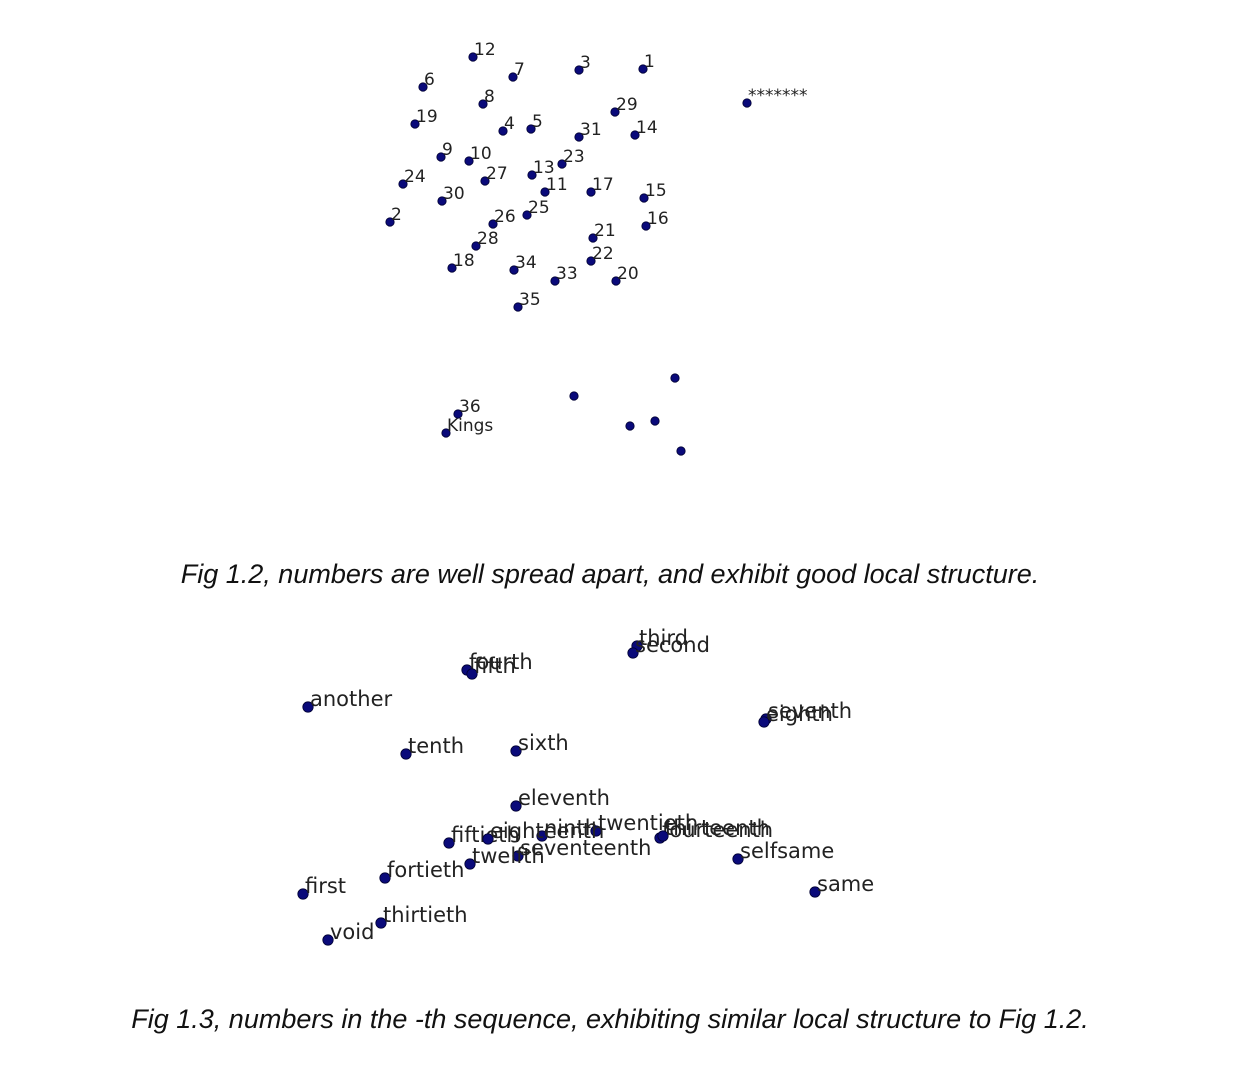 This screenshot has height=1092, width=1244. I want to click on point-label: 16, so click(658, 219).